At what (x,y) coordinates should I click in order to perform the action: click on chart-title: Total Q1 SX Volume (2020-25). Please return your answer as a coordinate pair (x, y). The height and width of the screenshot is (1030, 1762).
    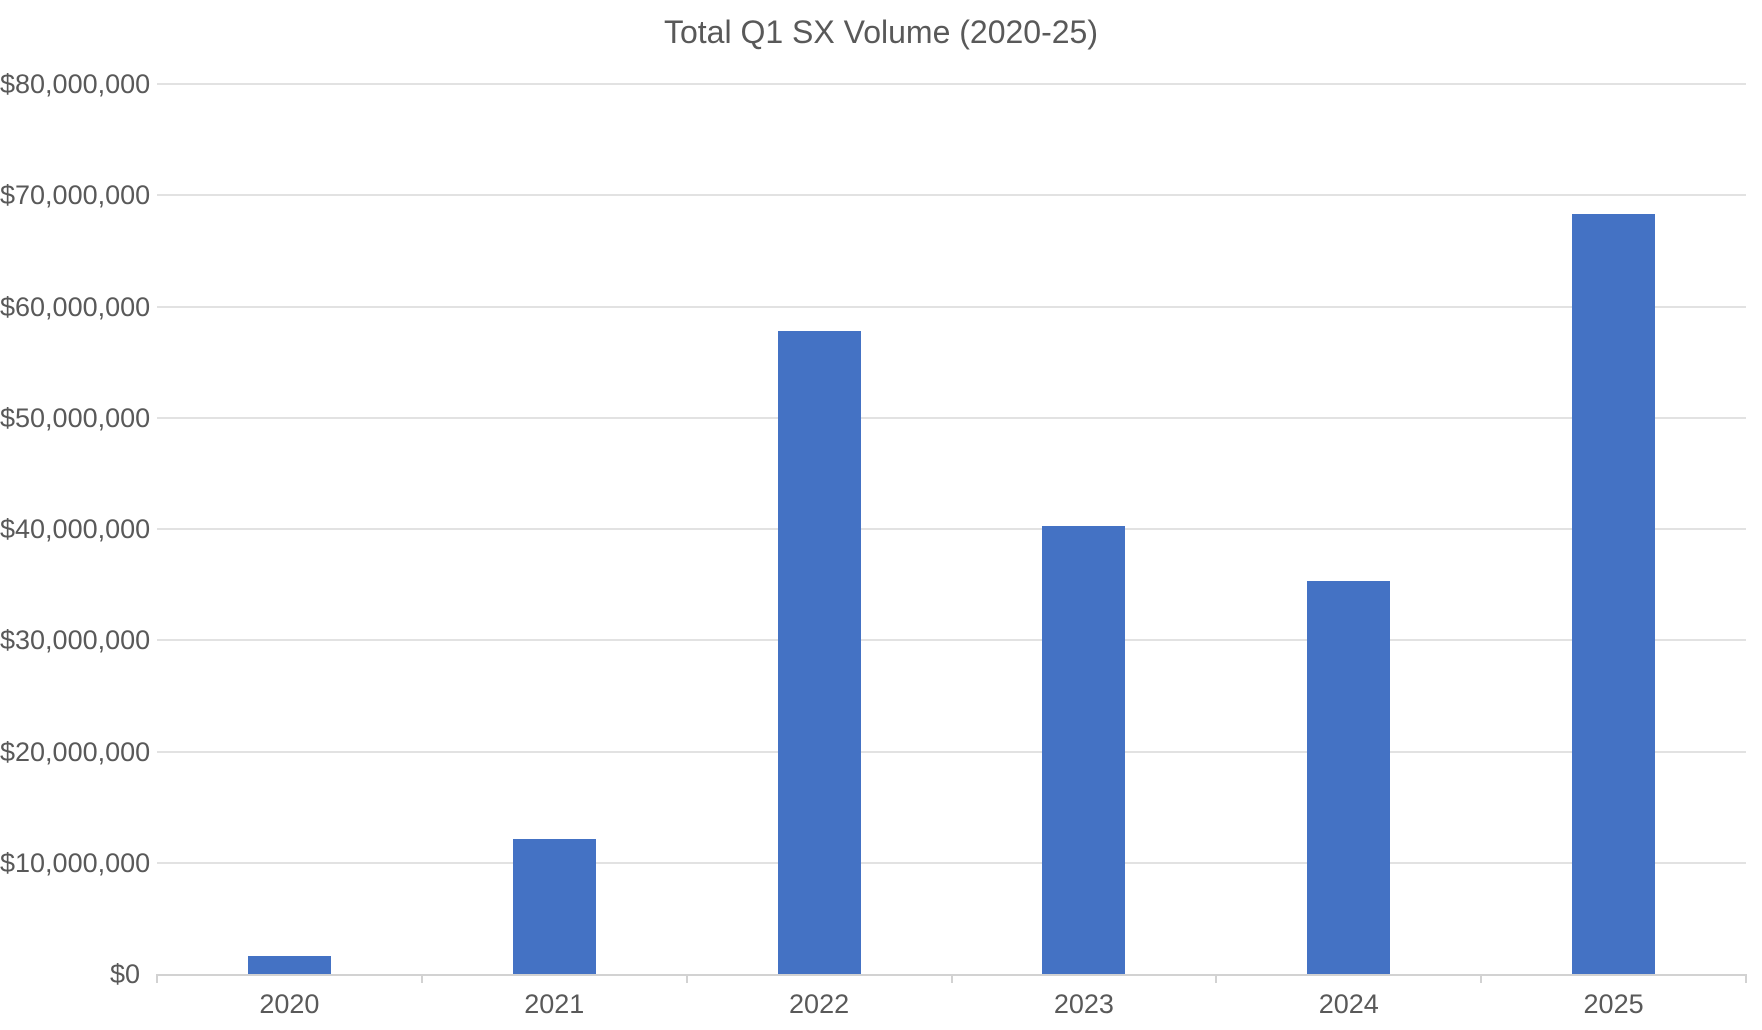
    Looking at the image, I should click on (880, 32).